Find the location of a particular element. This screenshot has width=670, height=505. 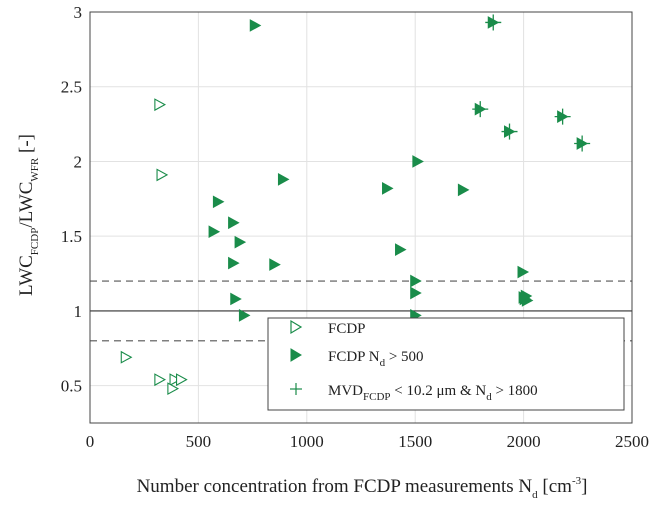

x-tick-label: 2000 is located at coordinates (524, 441).